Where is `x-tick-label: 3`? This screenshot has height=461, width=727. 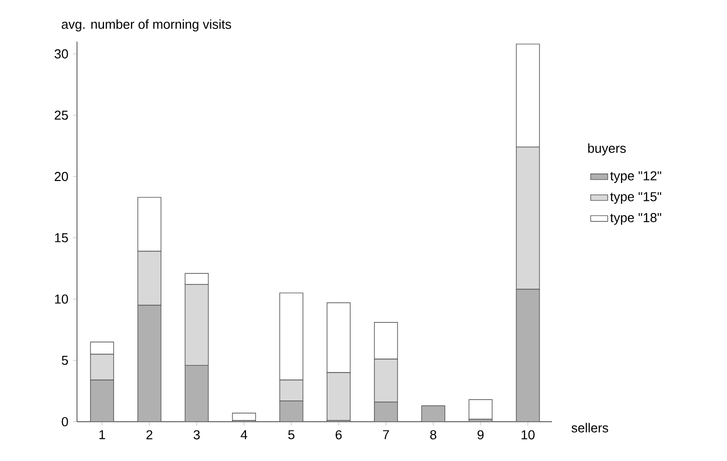 x-tick-label: 3 is located at coordinates (197, 435).